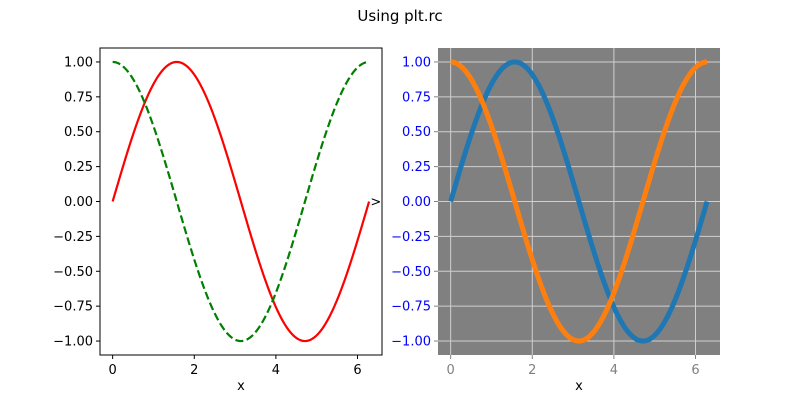 This screenshot has width=800, height=400. Describe the element at coordinates (78, 202) in the screenshot. I see `left-ytick-label-4: 0.00` at that location.